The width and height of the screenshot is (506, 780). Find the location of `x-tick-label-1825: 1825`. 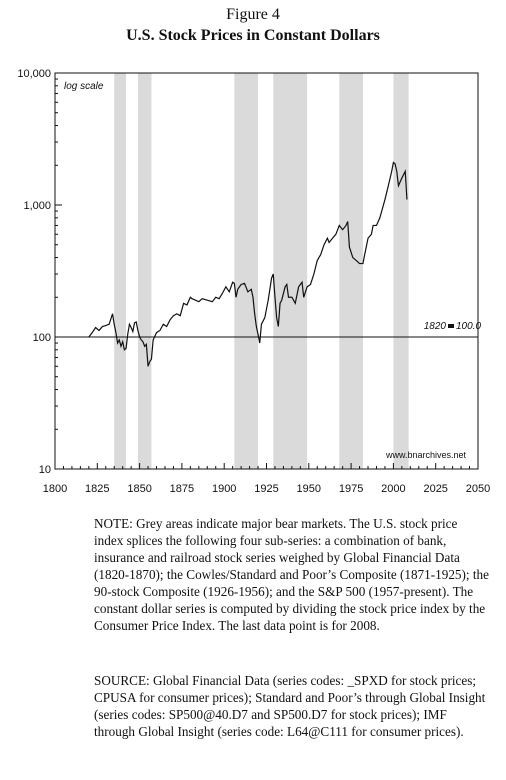

x-tick-label-1825: 1825 is located at coordinates (97, 489).